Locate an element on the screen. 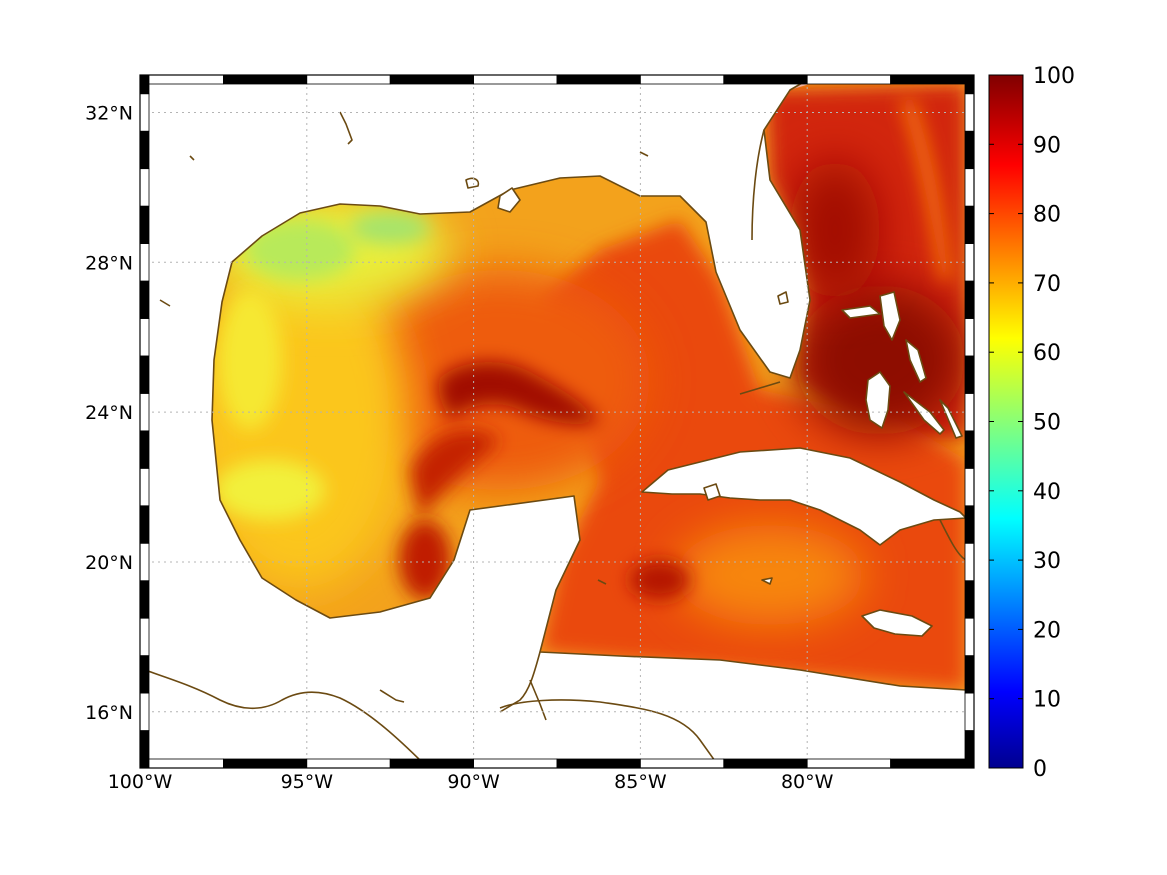 The height and width of the screenshot is (875, 1167). eleuthera-land is located at coordinates (916, 361).